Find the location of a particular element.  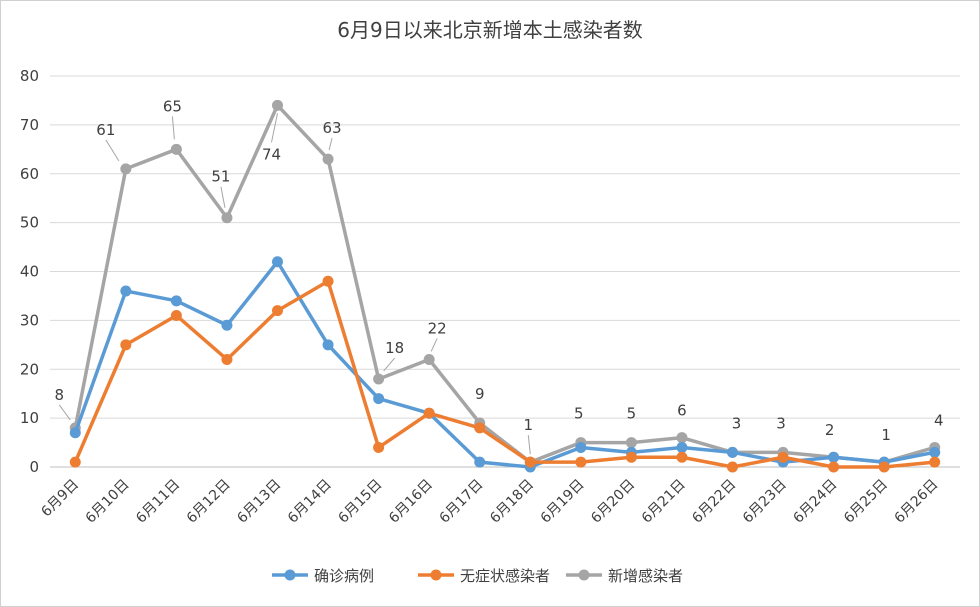

x-tick-label: 6月12日 is located at coordinates (209, 502).